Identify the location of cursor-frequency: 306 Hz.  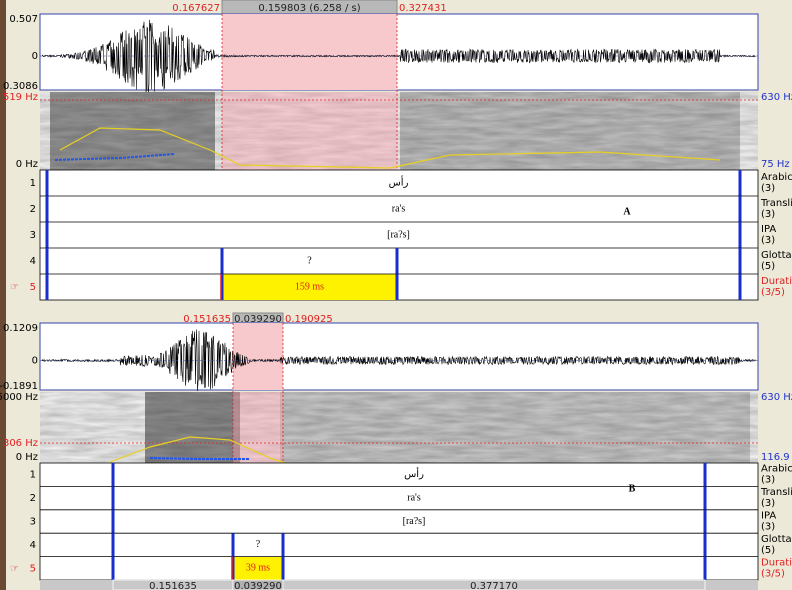
(20, 443).